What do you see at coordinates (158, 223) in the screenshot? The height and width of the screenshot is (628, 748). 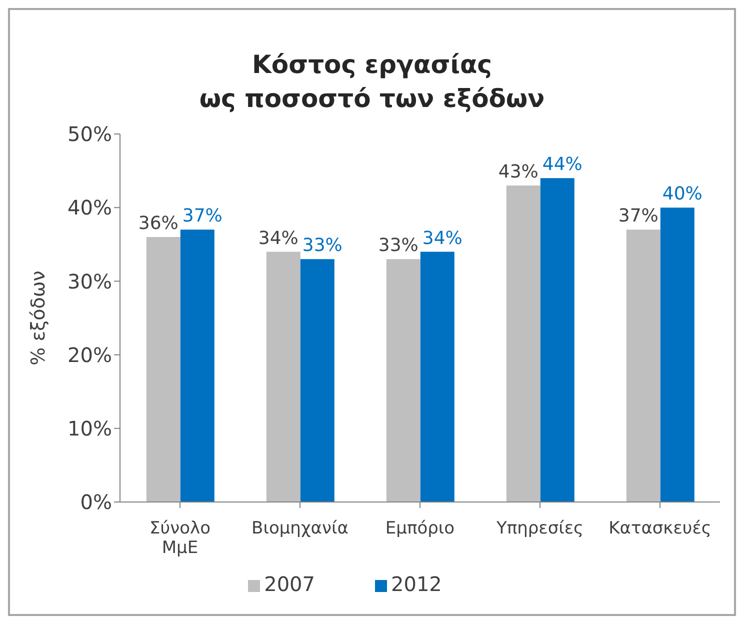 I see `data-label: 36%` at bounding box center [158, 223].